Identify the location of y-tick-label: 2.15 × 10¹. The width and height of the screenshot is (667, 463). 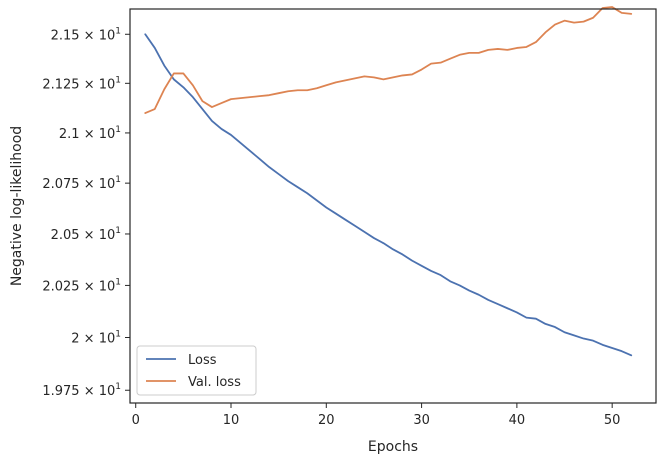
(86, 34).